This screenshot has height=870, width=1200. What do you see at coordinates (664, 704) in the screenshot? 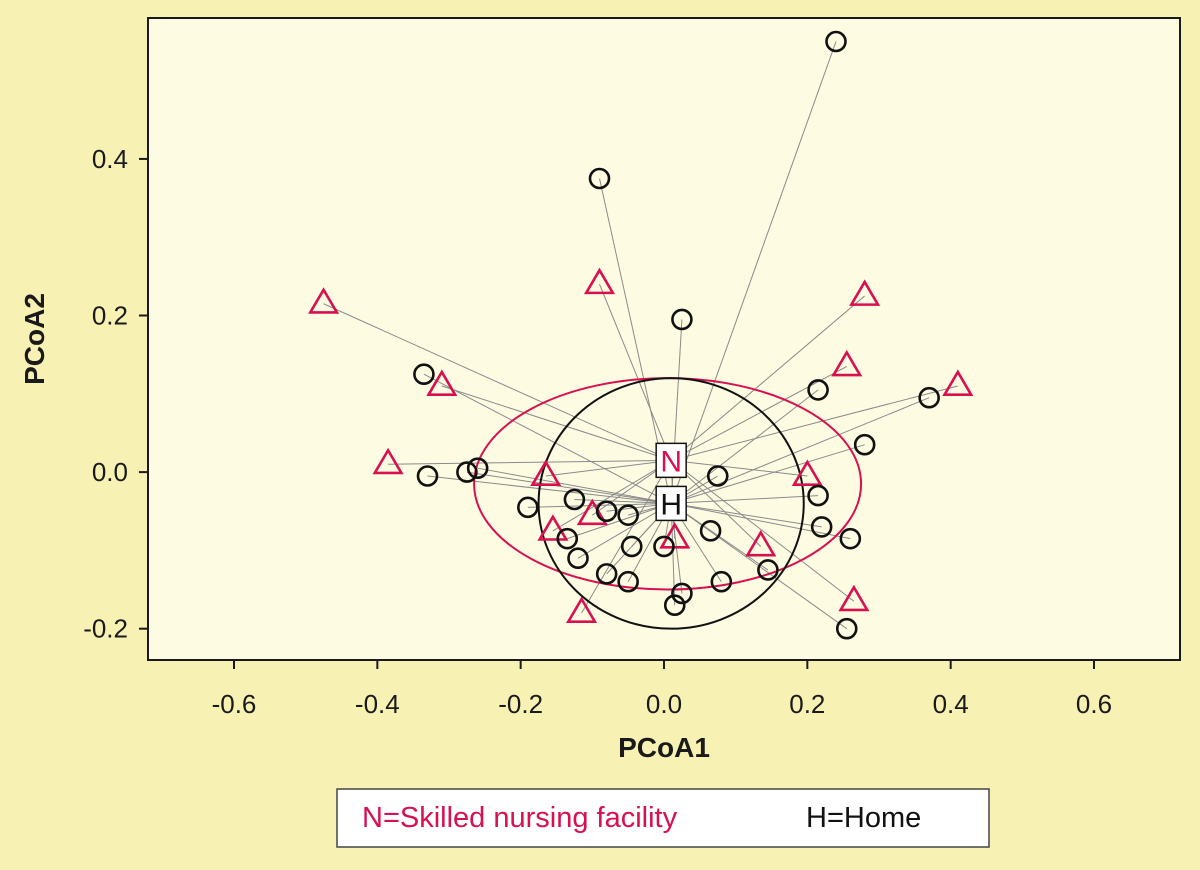
I see `x-tick-label-3: 0.0` at bounding box center [664, 704].